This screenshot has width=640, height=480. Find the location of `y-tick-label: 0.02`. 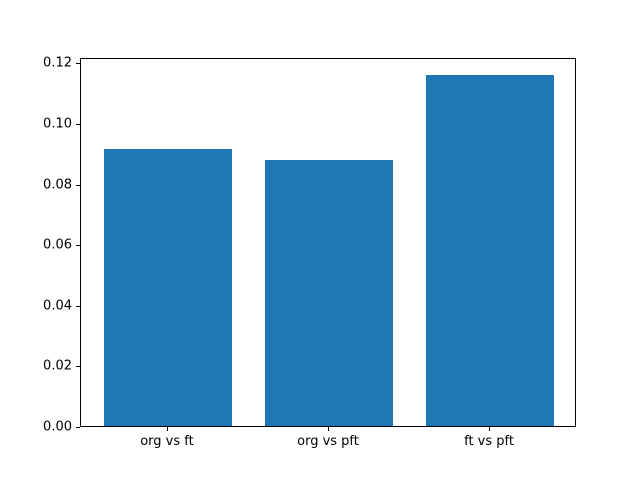

y-tick-label: 0.02 is located at coordinates (57, 366).